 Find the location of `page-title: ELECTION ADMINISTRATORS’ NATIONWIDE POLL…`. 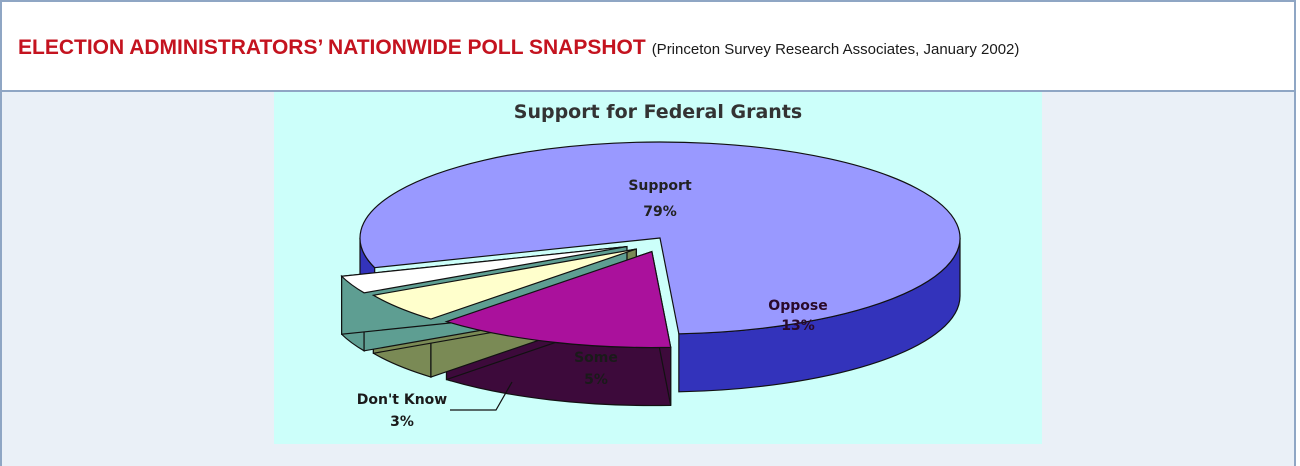

page-title: ELECTION ADMINISTRATORS’ NATIONWIDE POLL… is located at coordinates (518, 48).